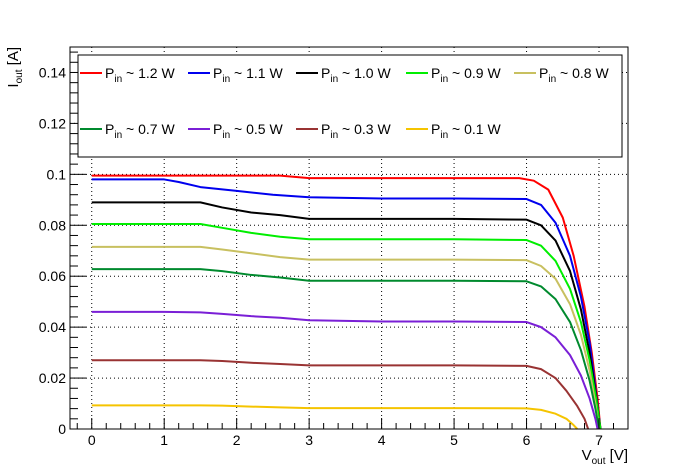 The image size is (698, 476). Describe the element at coordinates (248, 75) in the screenshot. I see `legend-label-1: Pin ~ 1.1 W` at that location.